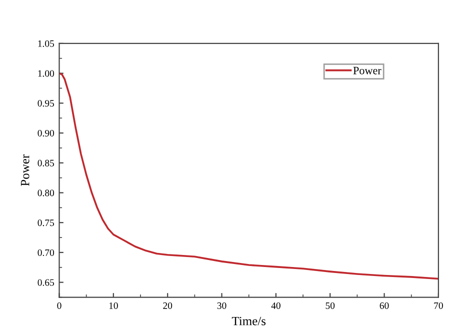  Describe the element at coordinates (59, 305) in the screenshot. I see `x-tick-label: 0` at that location.